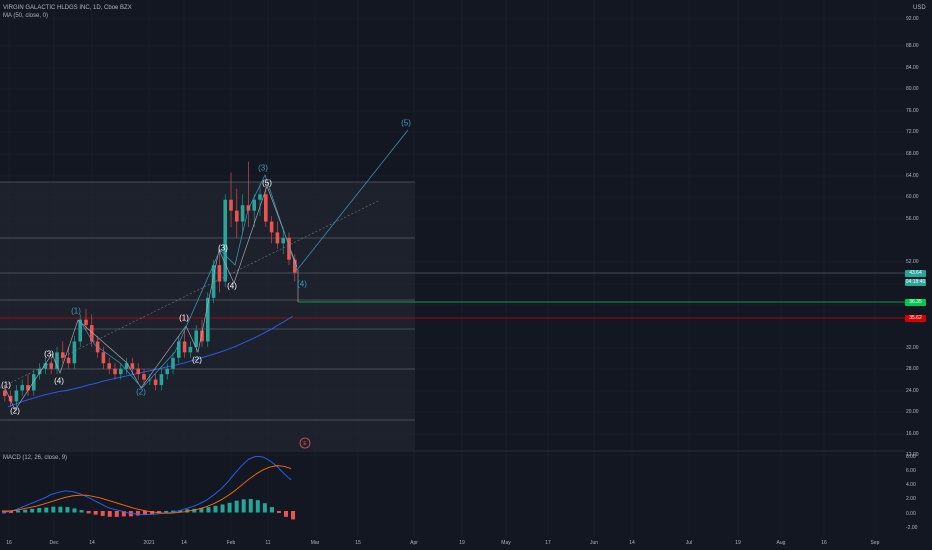 Image resolution: width=932 pixels, height=550 pixels. I want to click on ma-line, so click(150, 361).